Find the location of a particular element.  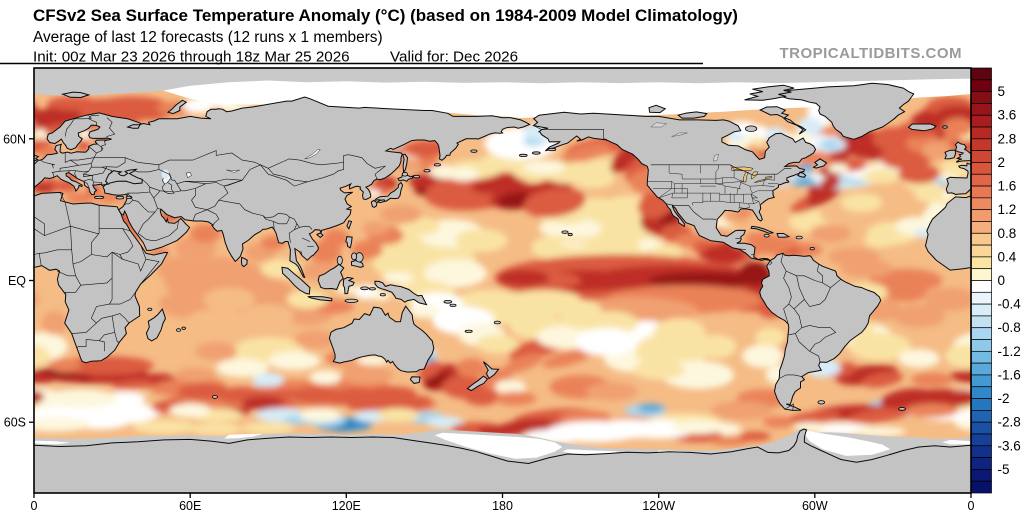

svg-text: 0.4 is located at coordinates (1007, 256).